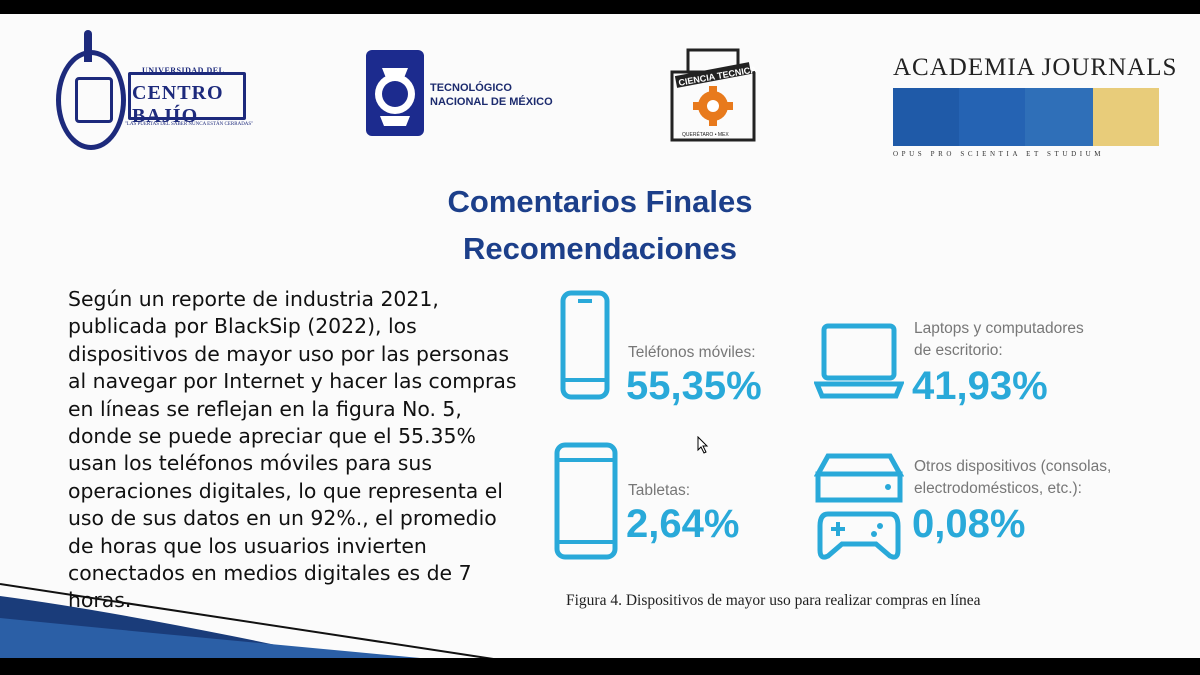 The image size is (1200, 675). What do you see at coordinates (980, 386) in the screenshot?
I see `item-value-laptops: 41,93%` at bounding box center [980, 386].